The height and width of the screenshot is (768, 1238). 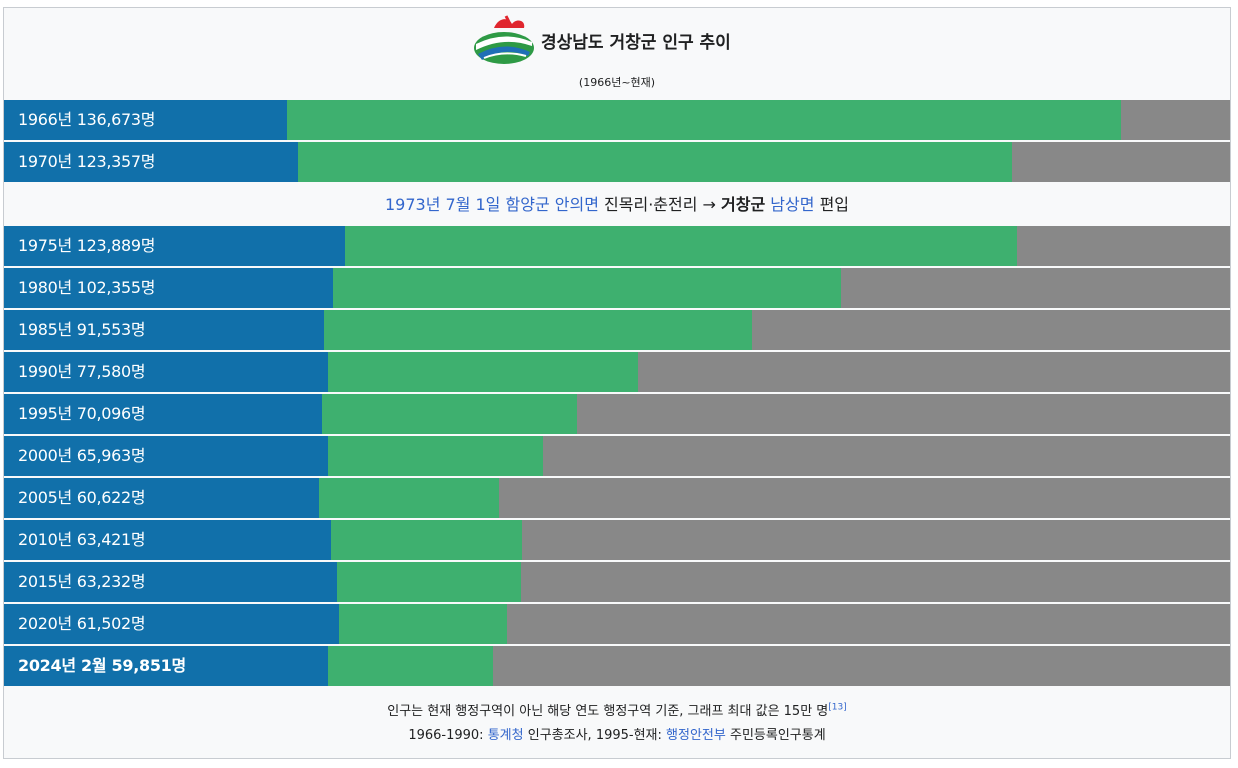 What do you see at coordinates (82, 329) in the screenshot?
I see `bar-label: 1985년 91,553명` at bounding box center [82, 329].